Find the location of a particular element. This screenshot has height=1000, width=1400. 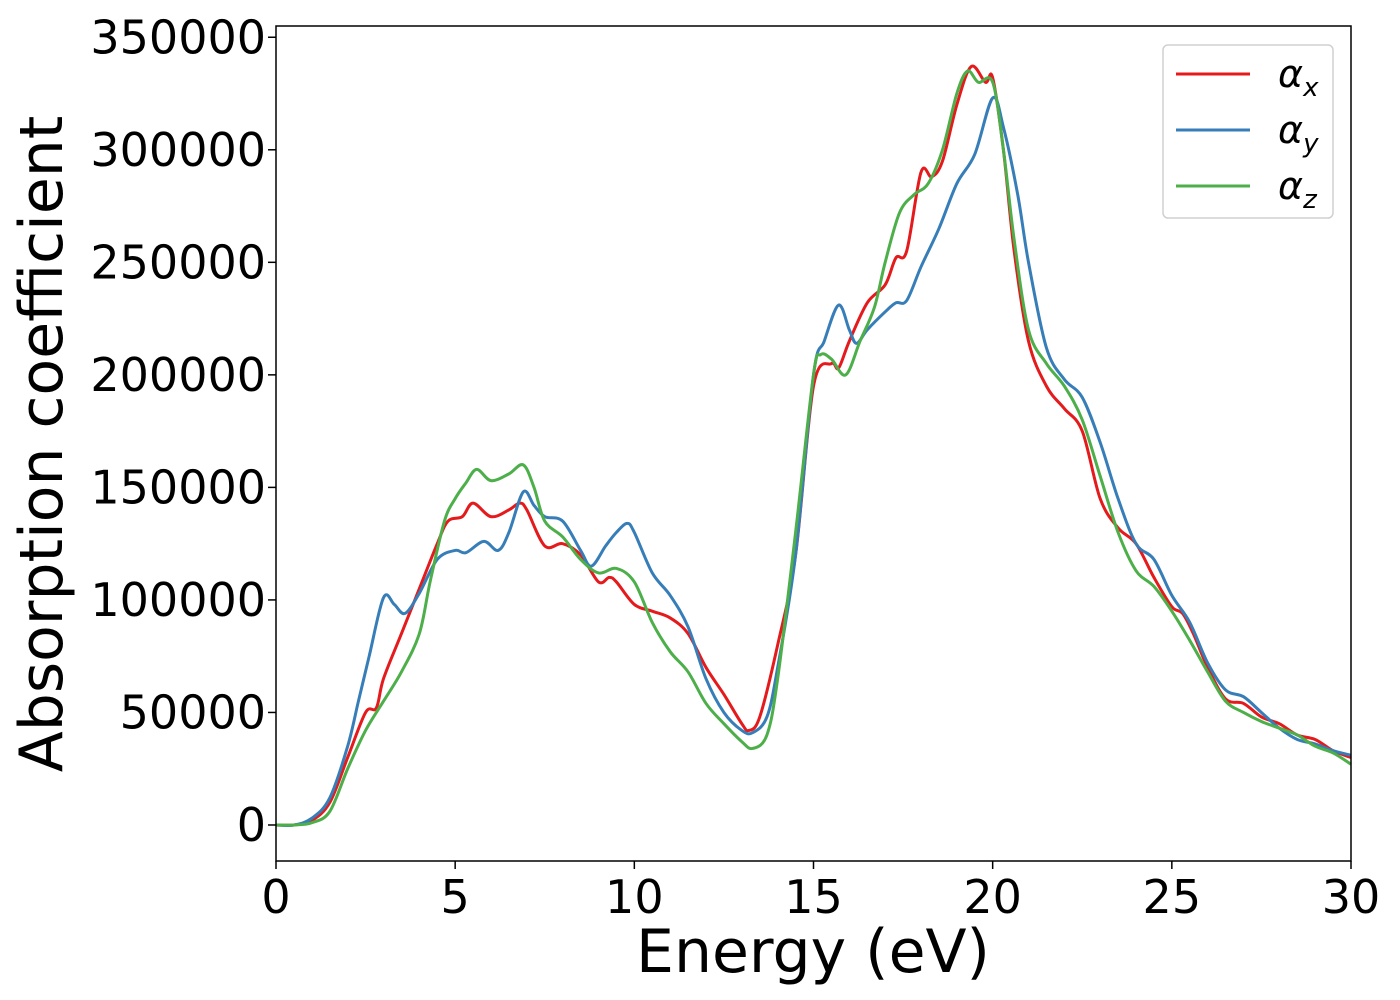

y-tick-label: 300000 is located at coordinates (178, 150).